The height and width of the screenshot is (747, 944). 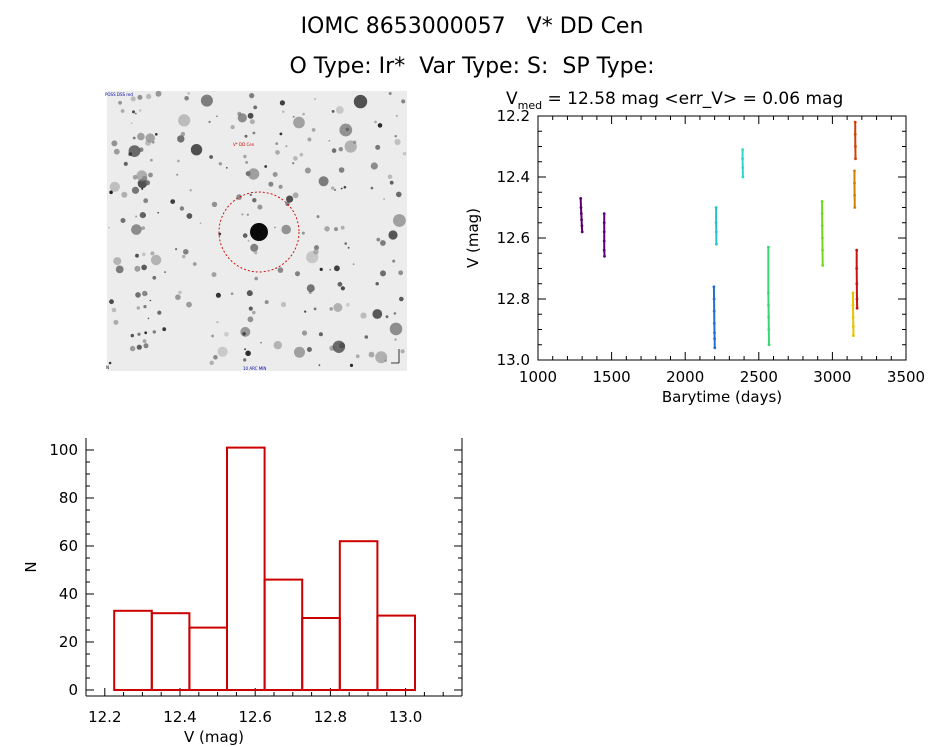 I want to click on y-tick-label: 80, so click(x=68, y=498).